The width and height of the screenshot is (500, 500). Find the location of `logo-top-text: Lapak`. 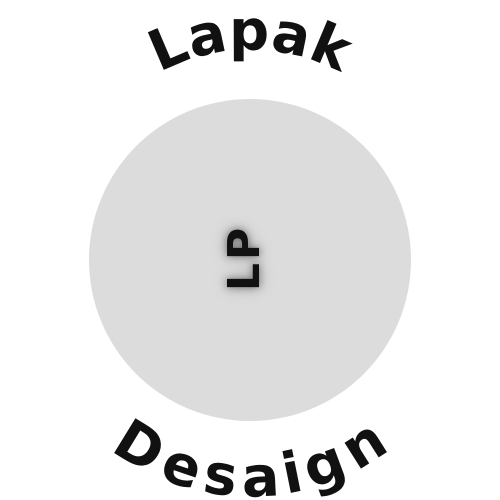

logo-top-text: Lapak is located at coordinates (250, 42).